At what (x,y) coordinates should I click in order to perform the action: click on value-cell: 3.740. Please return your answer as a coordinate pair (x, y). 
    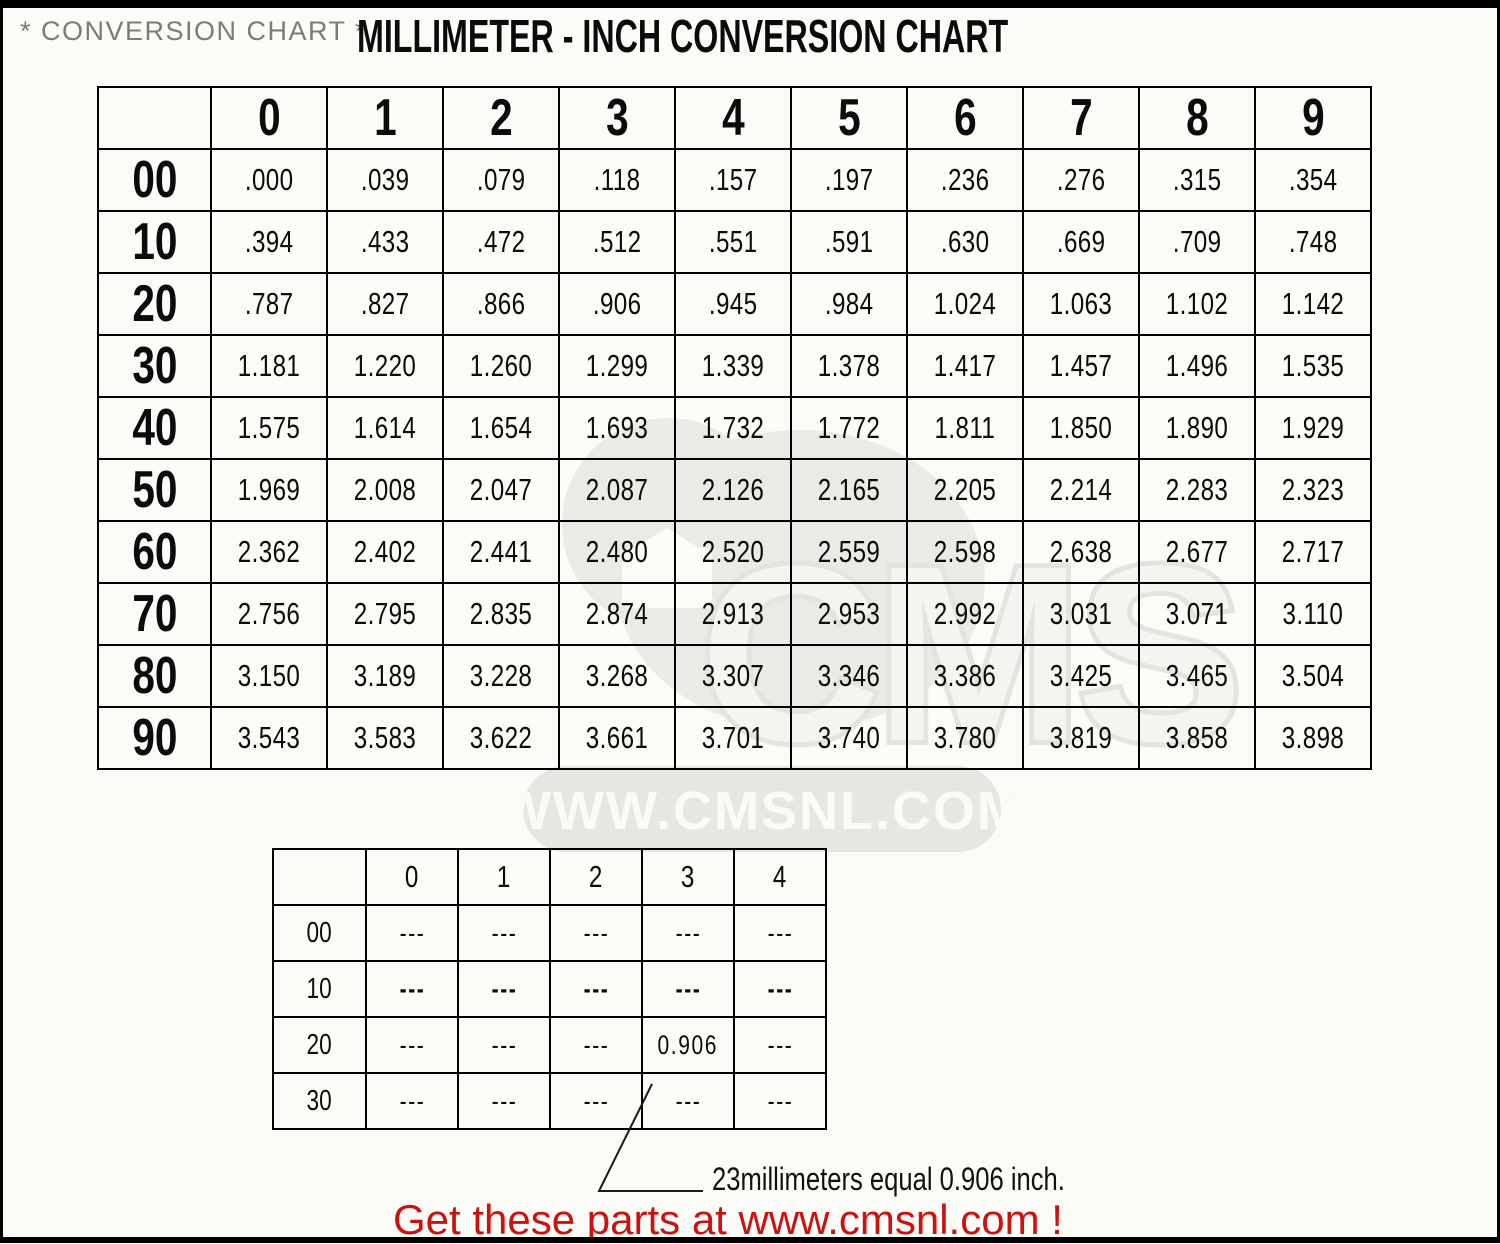
    Looking at the image, I should click on (849, 738).